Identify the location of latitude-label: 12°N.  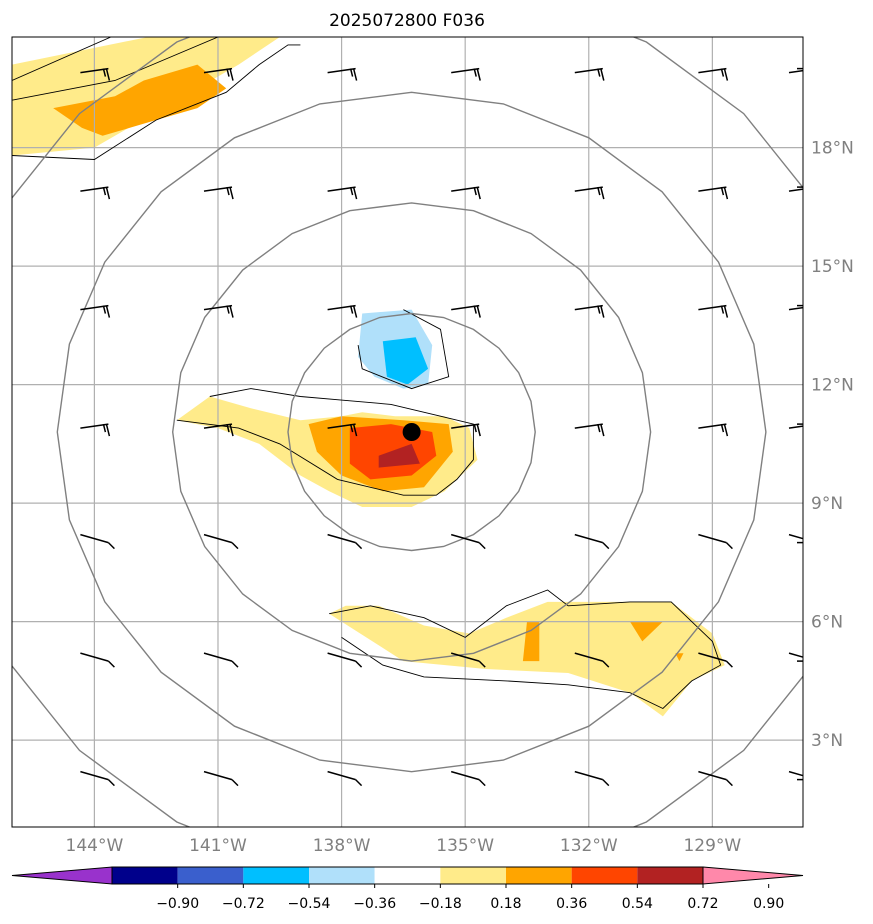
(832, 386).